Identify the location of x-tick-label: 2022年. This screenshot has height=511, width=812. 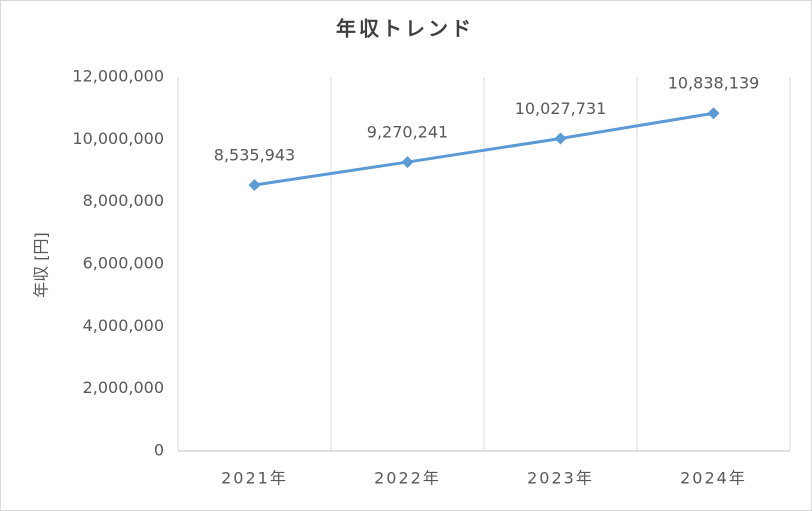
(407, 478).